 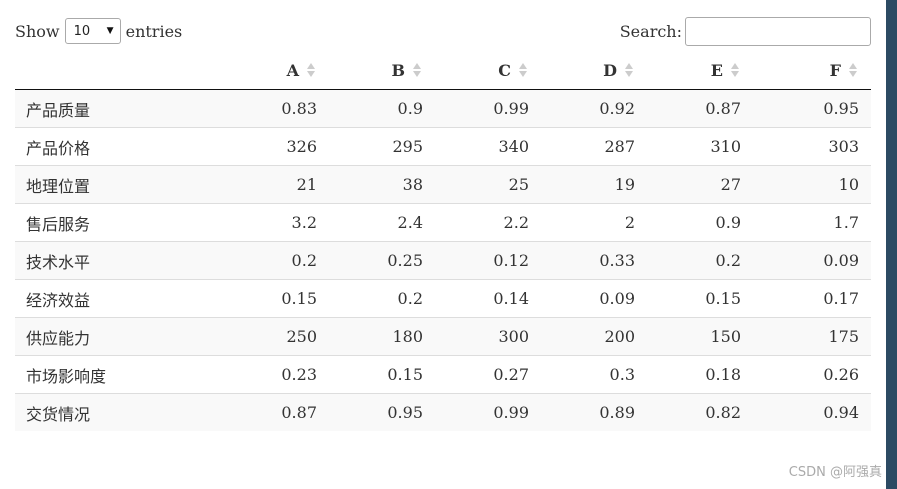 I want to click on table-row: 地理位置 21 38 25 19 27 10, so click(x=443, y=184).